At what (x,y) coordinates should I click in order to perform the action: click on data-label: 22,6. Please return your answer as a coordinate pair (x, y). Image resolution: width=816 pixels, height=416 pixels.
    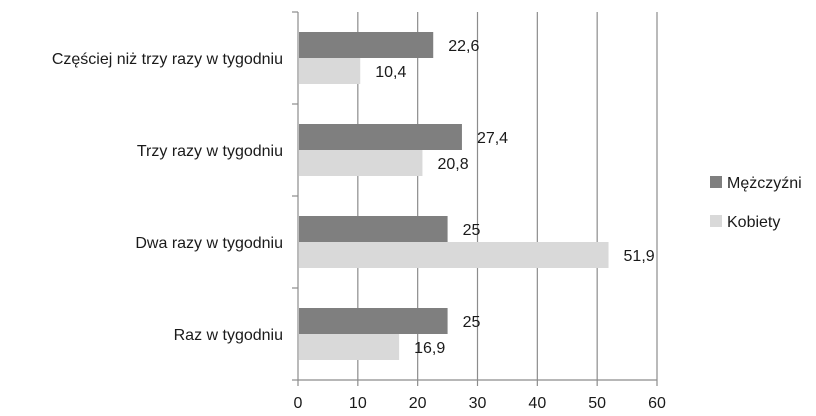
    Looking at the image, I should click on (463, 46).